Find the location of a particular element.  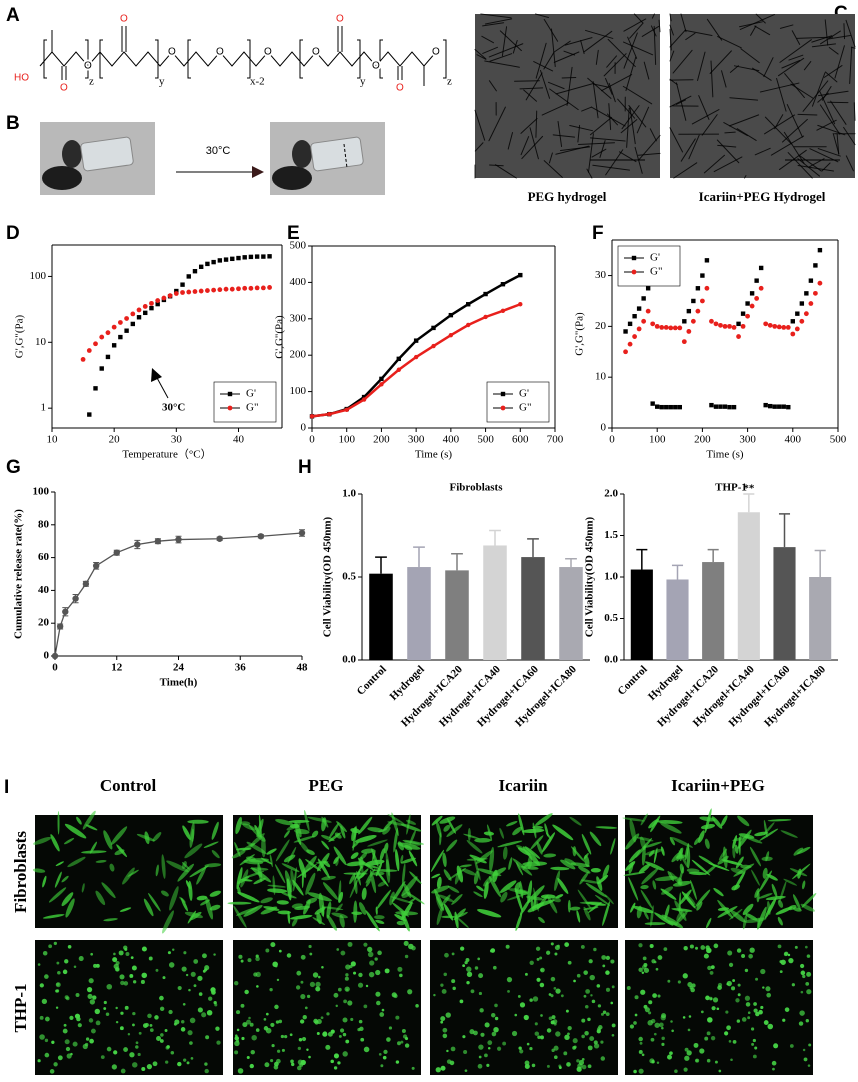

y-axis-label: G',G"(Pa) is located at coordinates (20, 336).